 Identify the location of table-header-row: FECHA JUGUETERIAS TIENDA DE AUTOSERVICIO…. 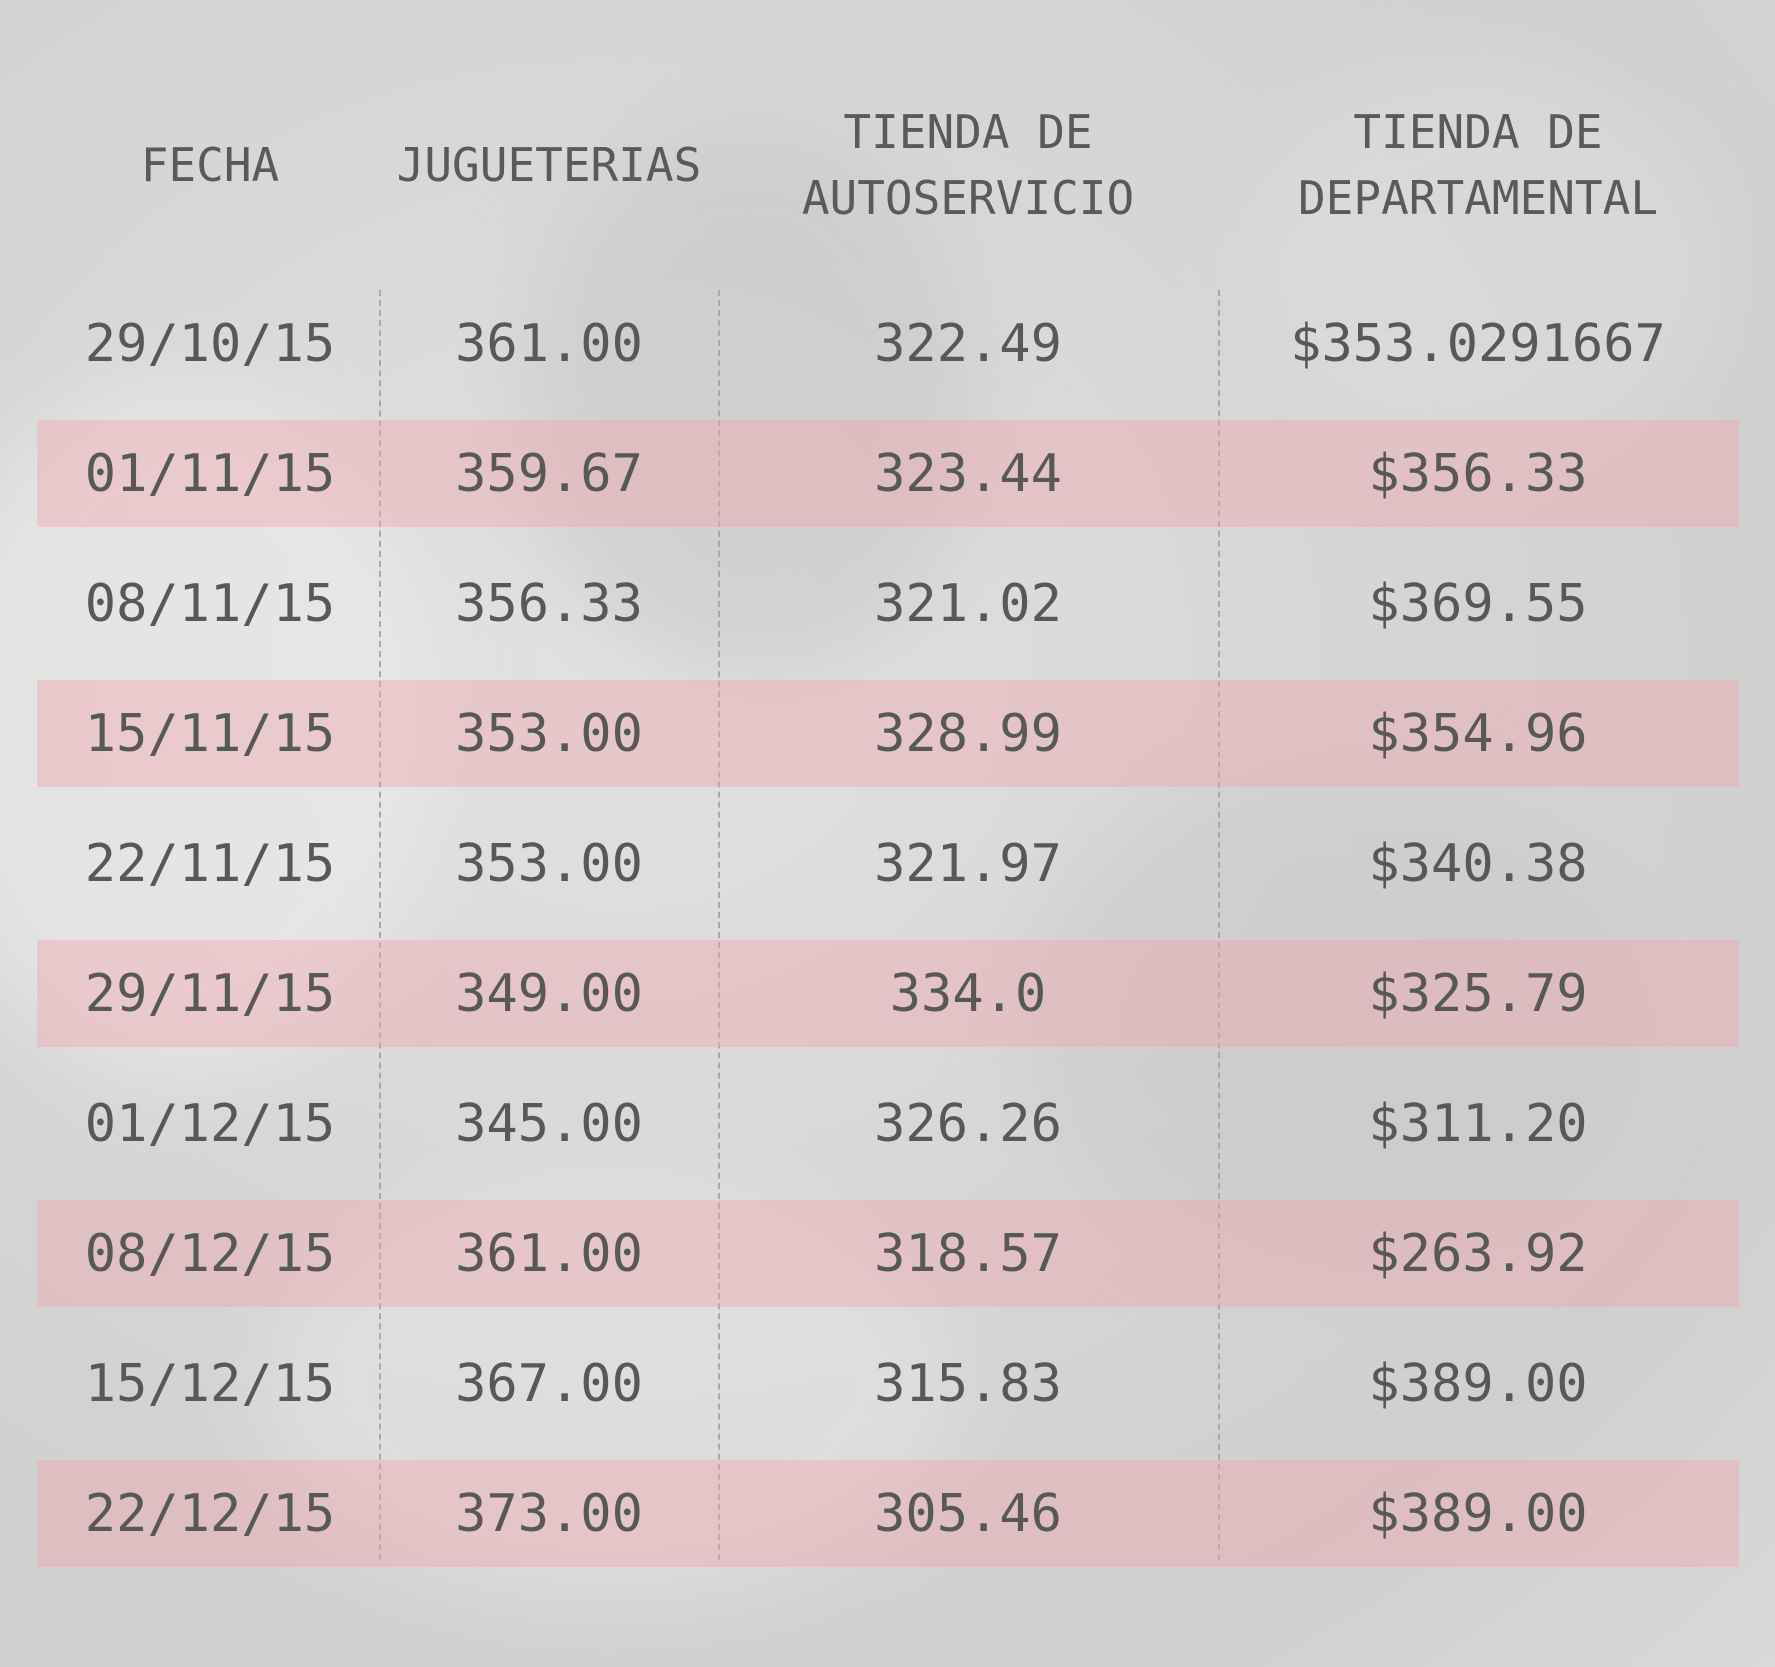
(887, 165).